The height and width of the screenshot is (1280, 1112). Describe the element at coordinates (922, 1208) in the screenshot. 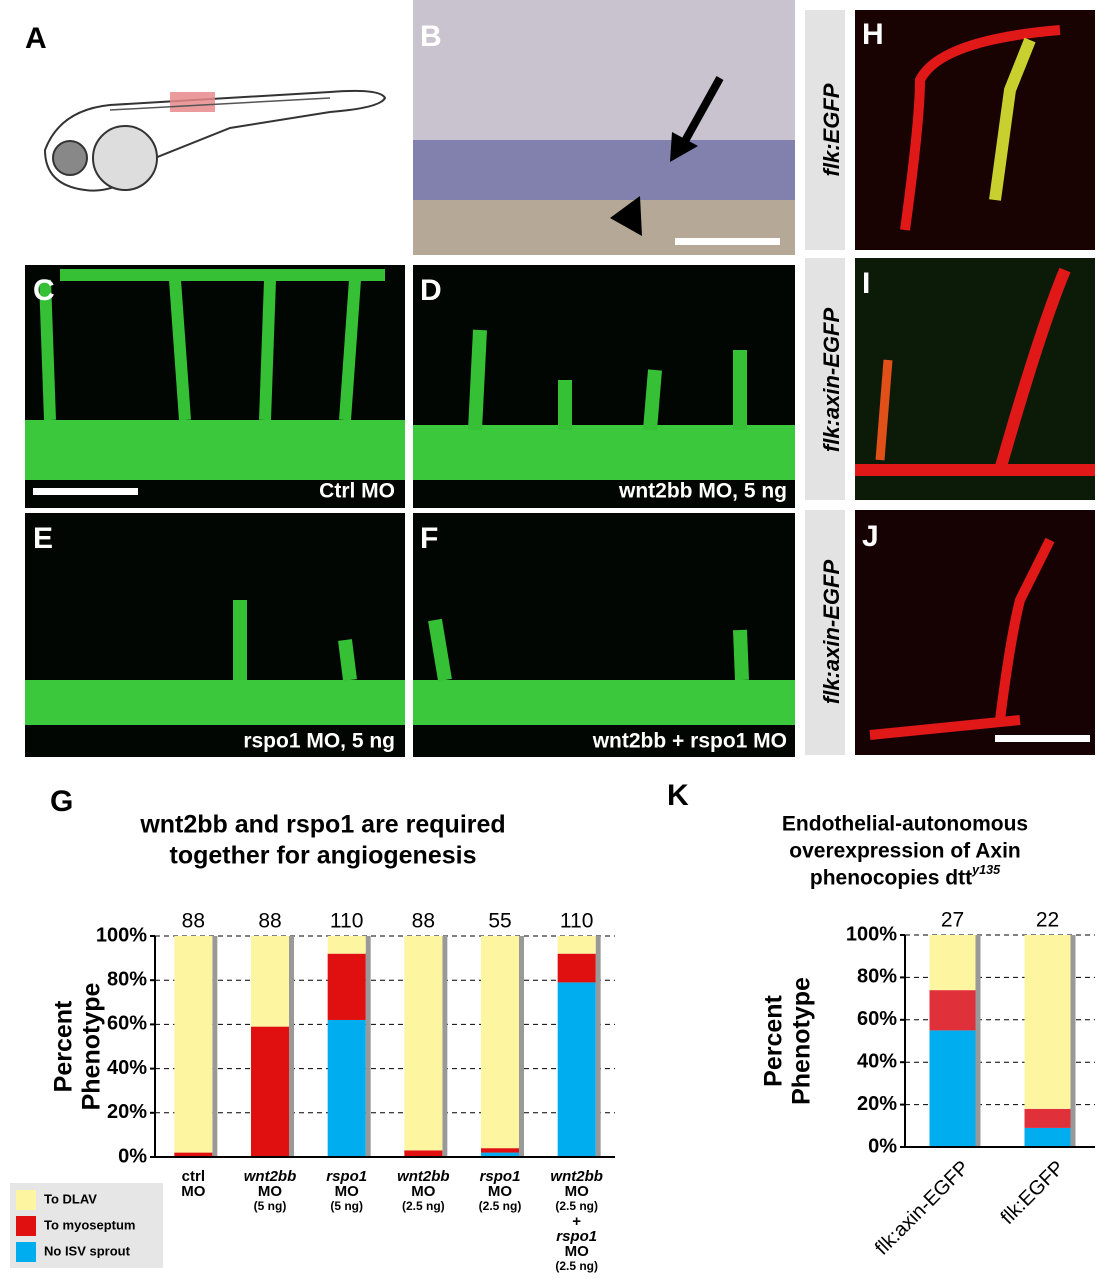

I see `x-tick-label: flk:axin-EGFP` at that location.